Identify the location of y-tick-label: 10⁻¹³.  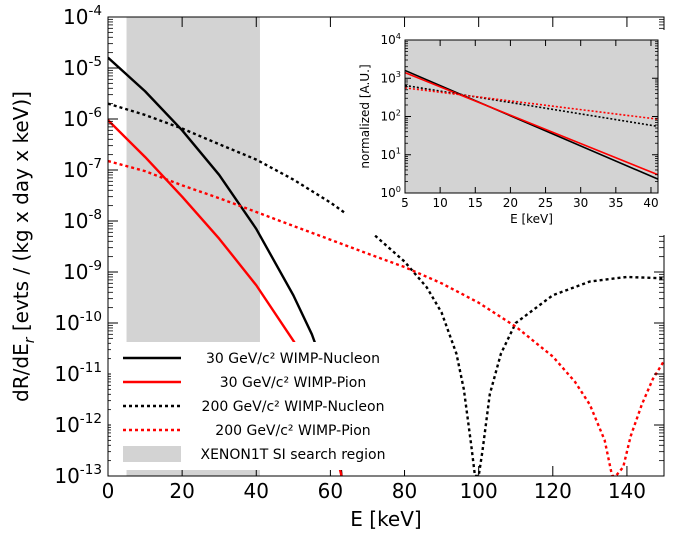
(78, 475).